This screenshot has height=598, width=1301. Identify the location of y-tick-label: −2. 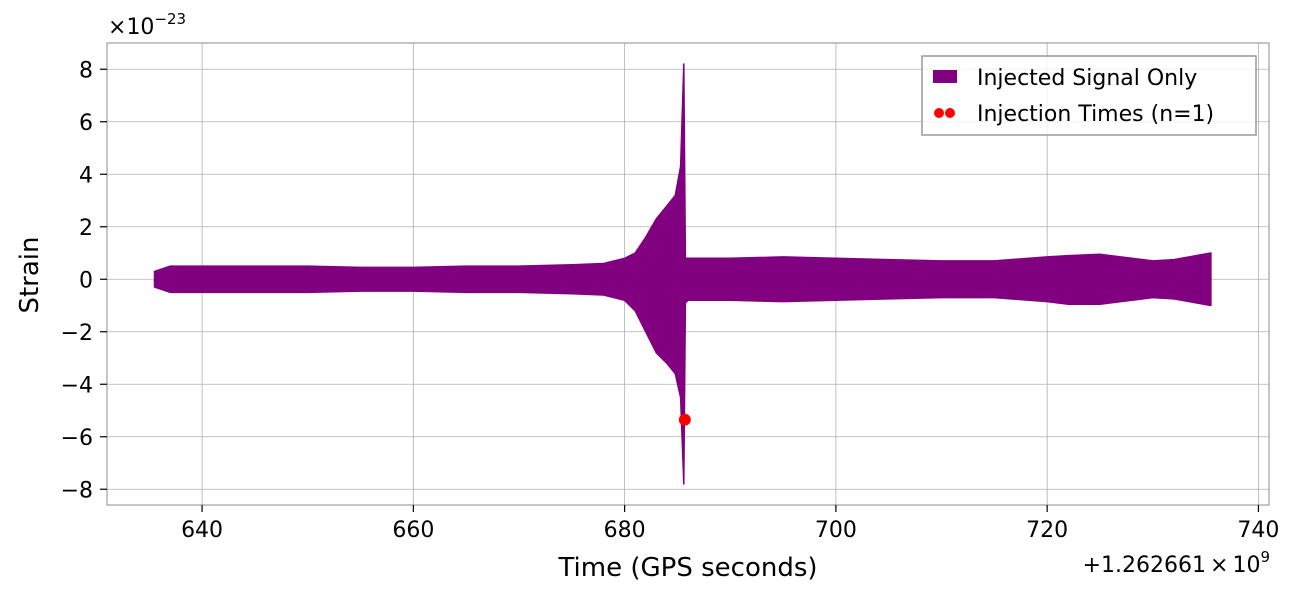
(77, 333).